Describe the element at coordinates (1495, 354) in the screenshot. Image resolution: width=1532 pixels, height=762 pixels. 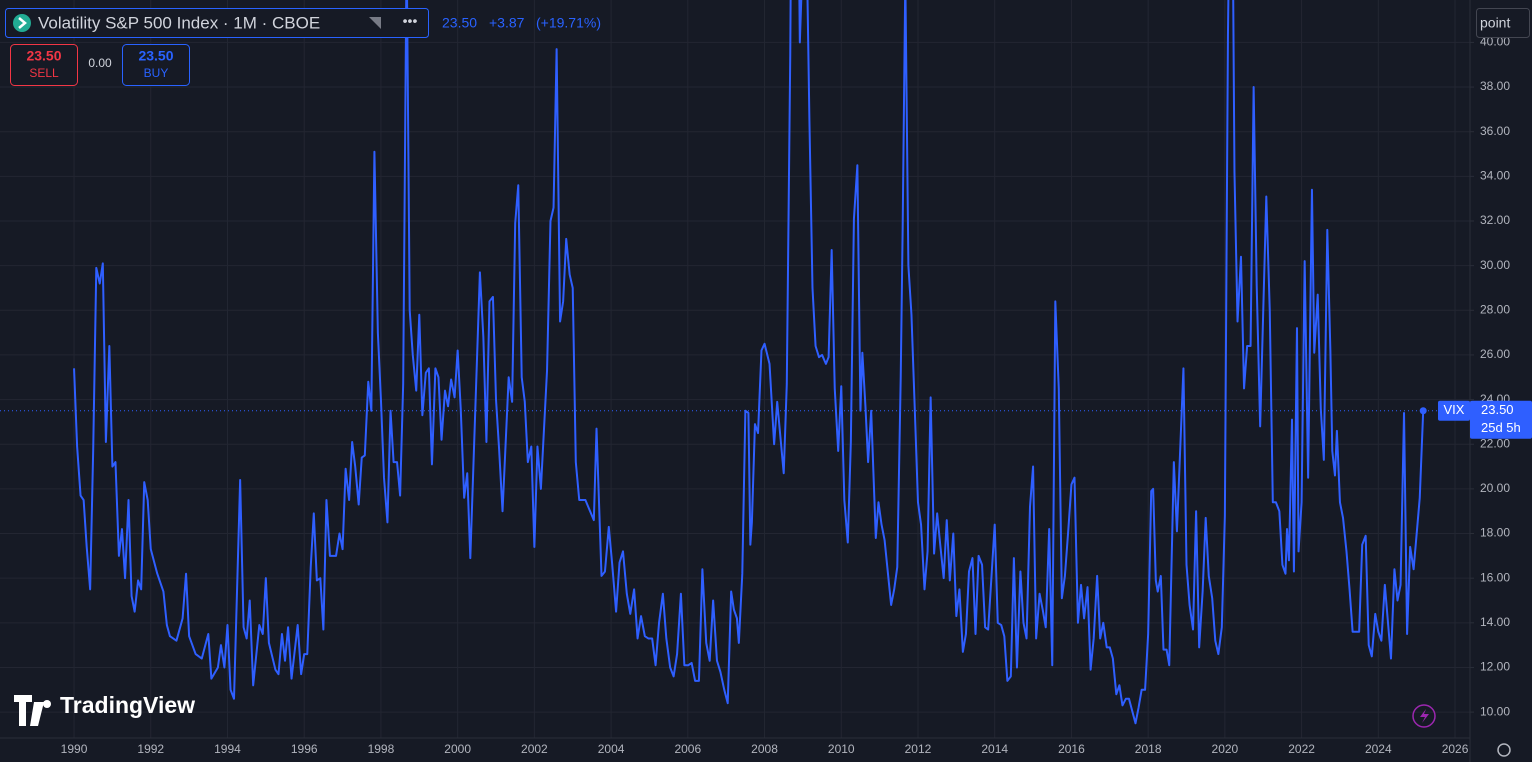
I see `y-tick-label: 26.00` at that location.